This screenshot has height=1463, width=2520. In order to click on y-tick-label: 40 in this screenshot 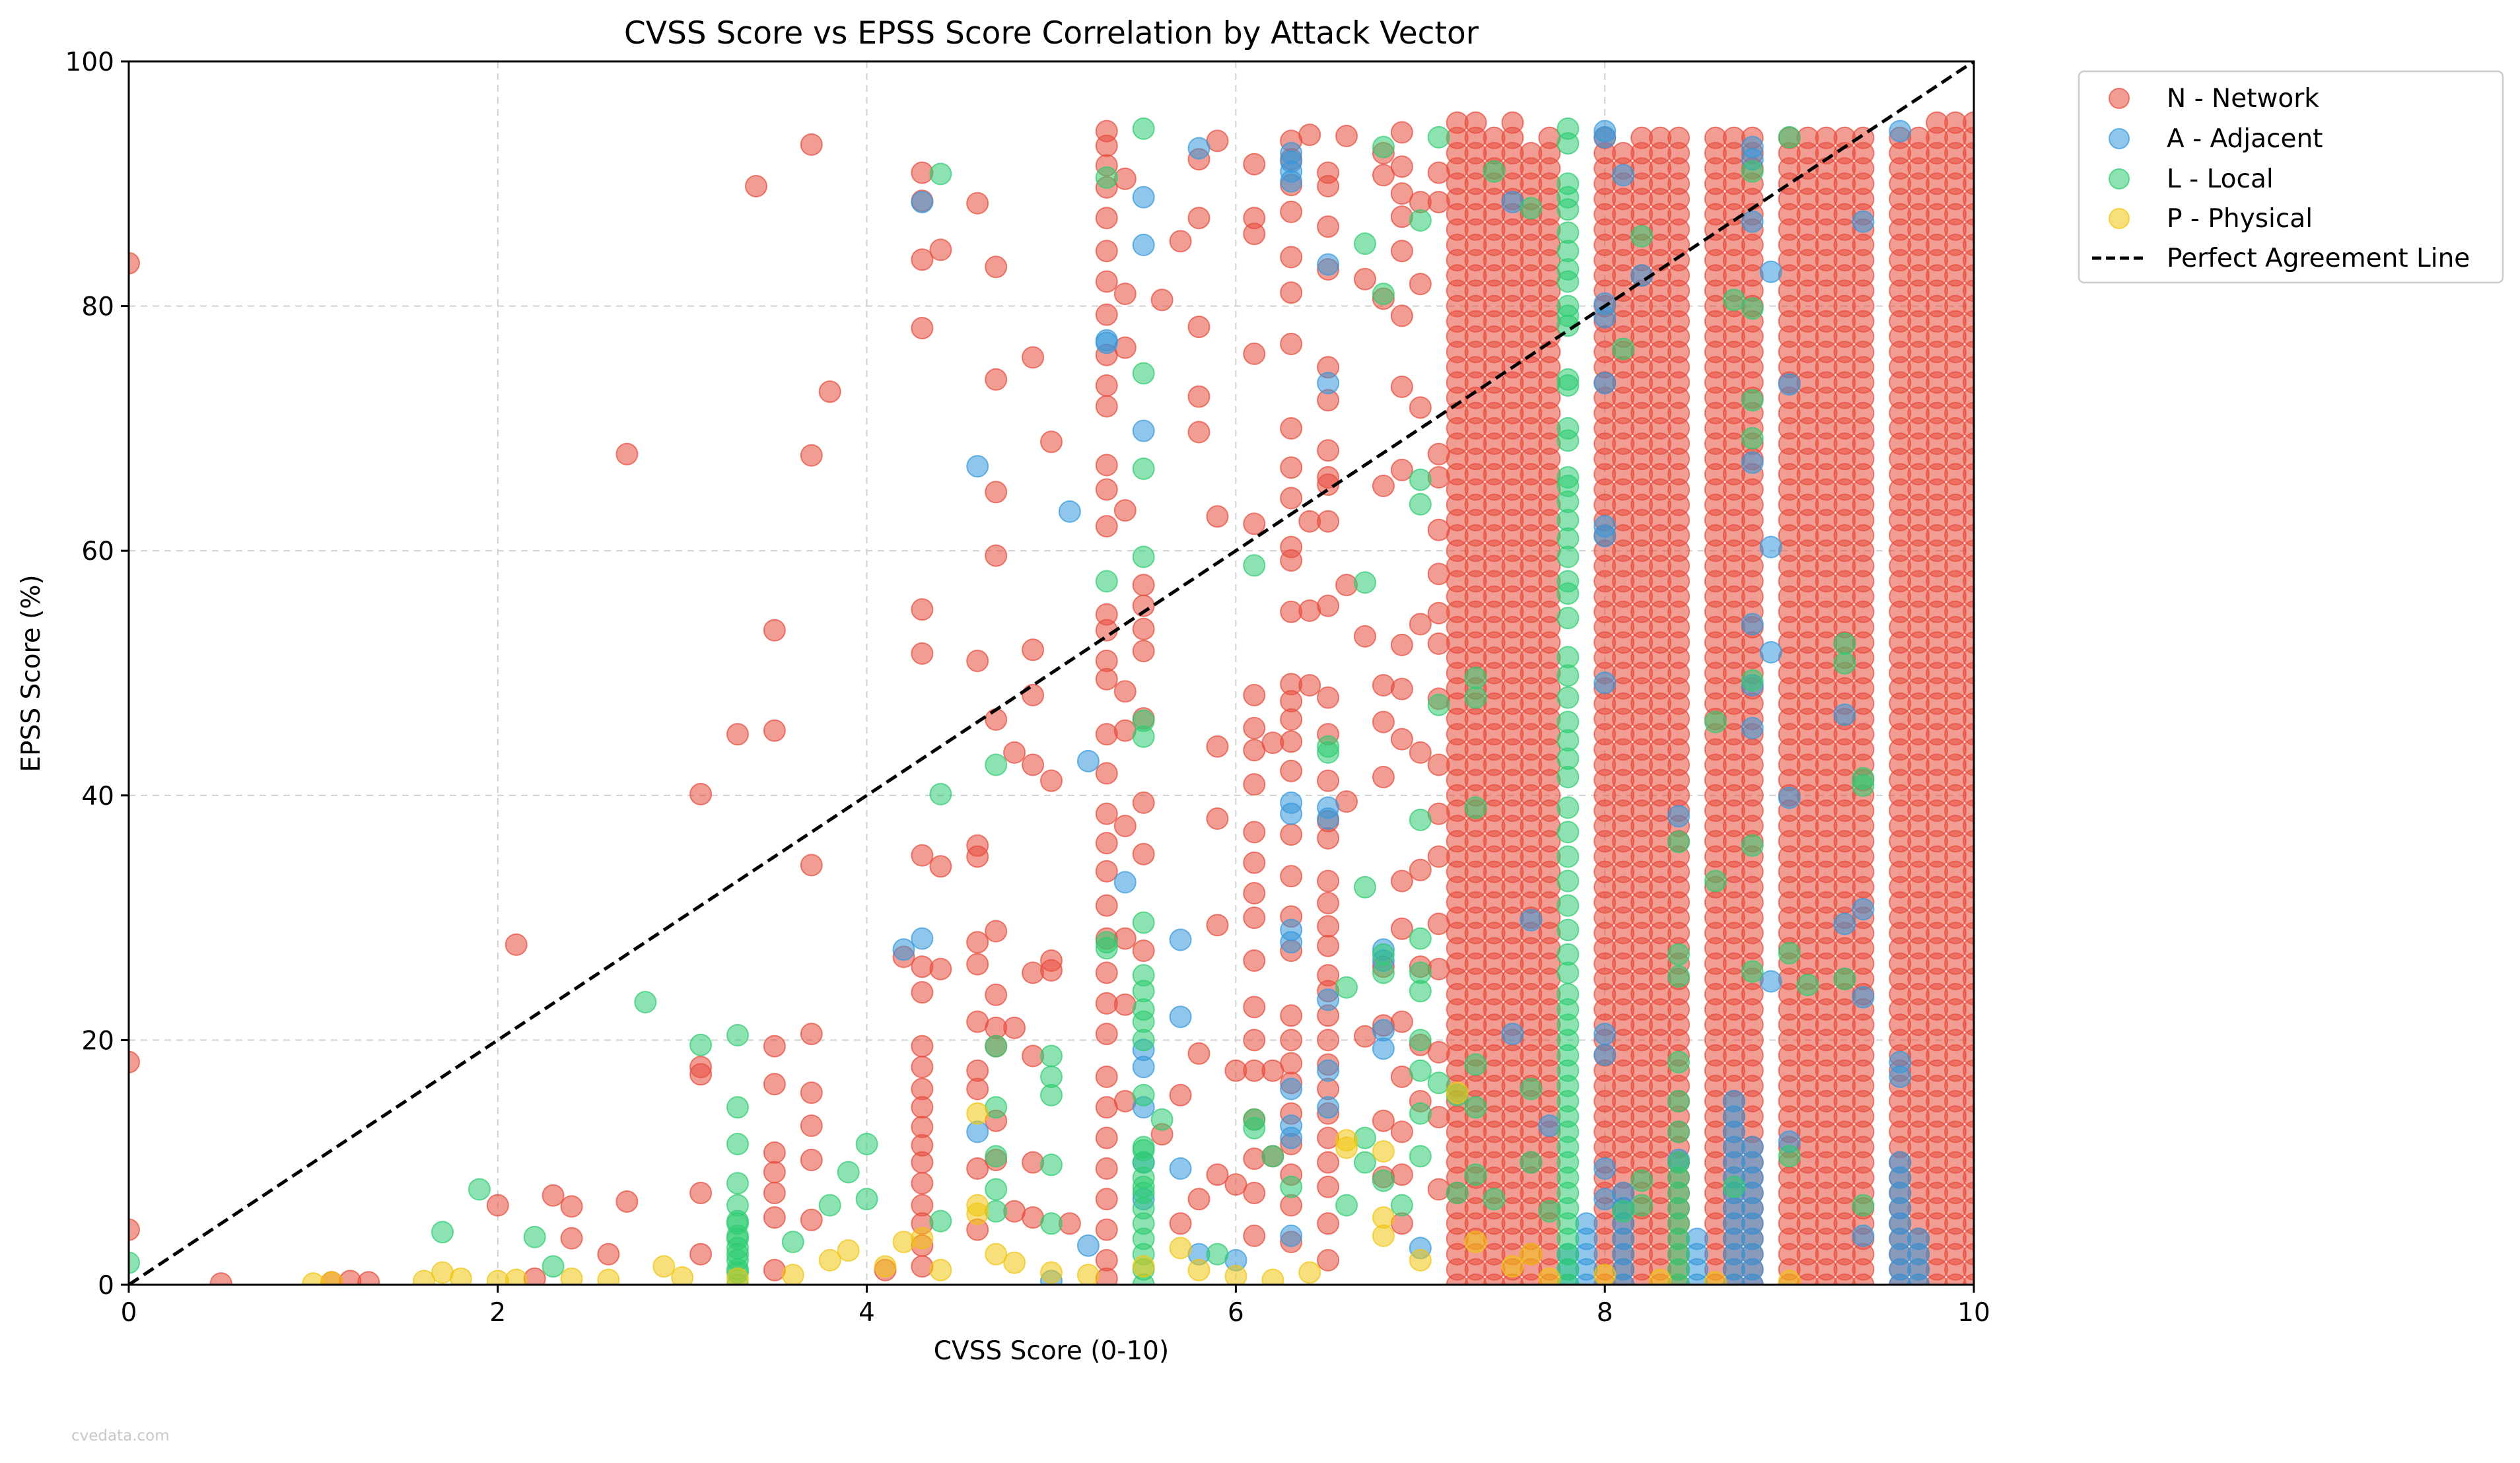, I will do `click(97, 796)`.